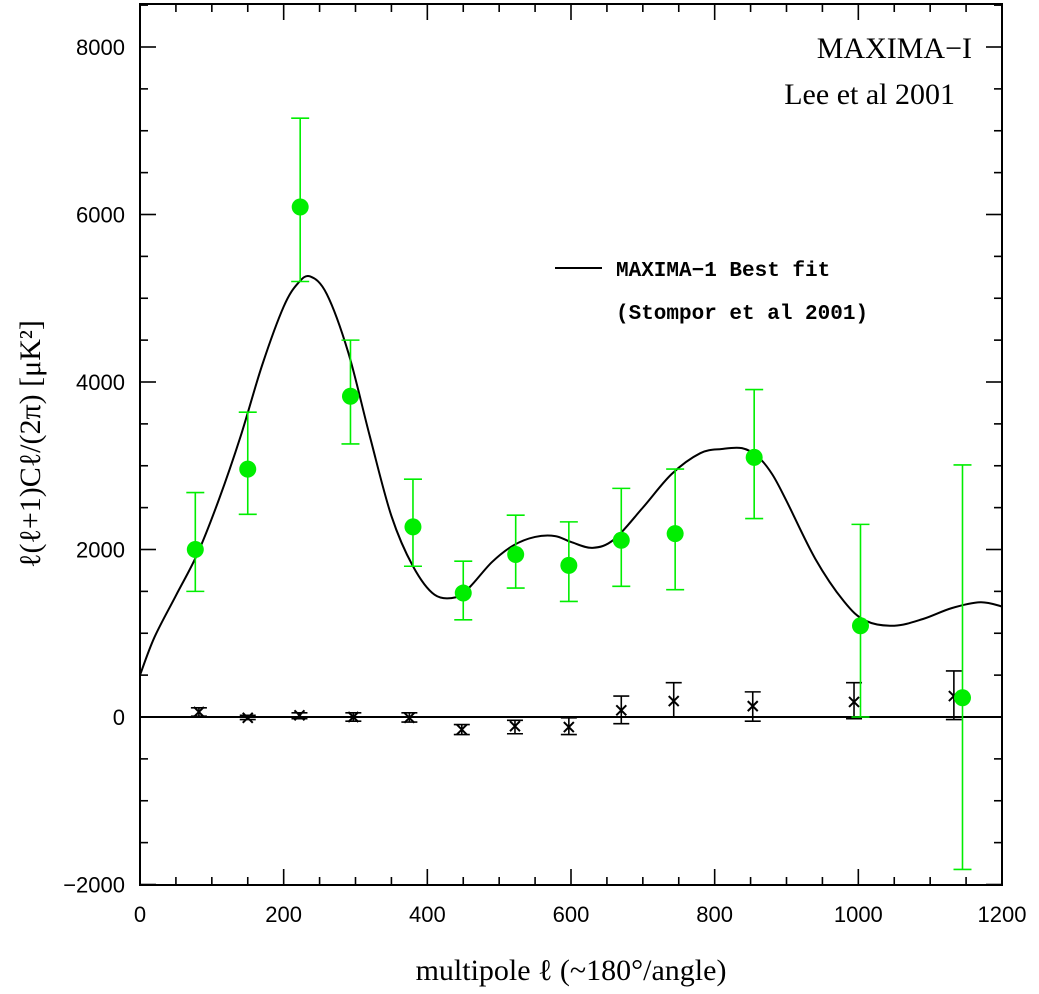 The image size is (1039, 994). I want to click on annotation-reference: Lee et al 2001, so click(869, 94).